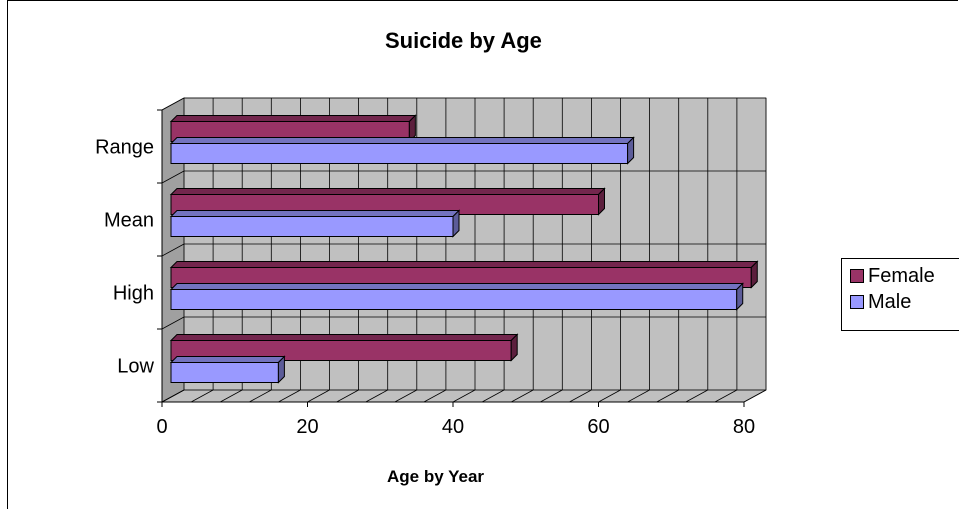 The height and width of the screenshot is (510, 959). Describe the element at coordinates (399, 153) in the screenshot. I see `bar-male-range` at that location.